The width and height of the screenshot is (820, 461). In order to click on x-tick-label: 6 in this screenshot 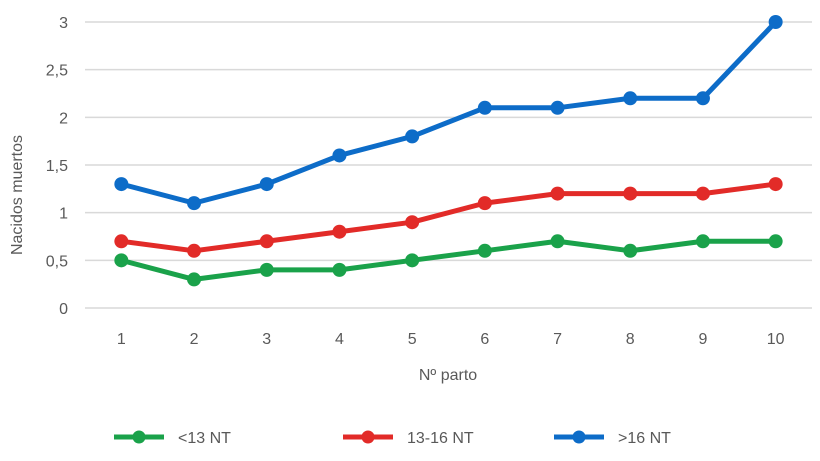, I will do `click(484, 339)`.